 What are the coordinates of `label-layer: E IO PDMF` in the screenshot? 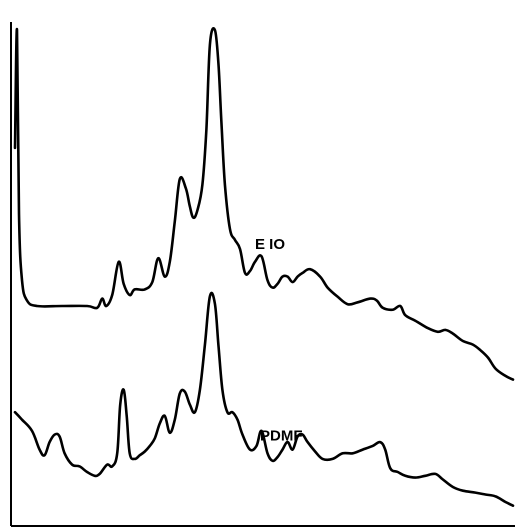 It's located at (279, 340).